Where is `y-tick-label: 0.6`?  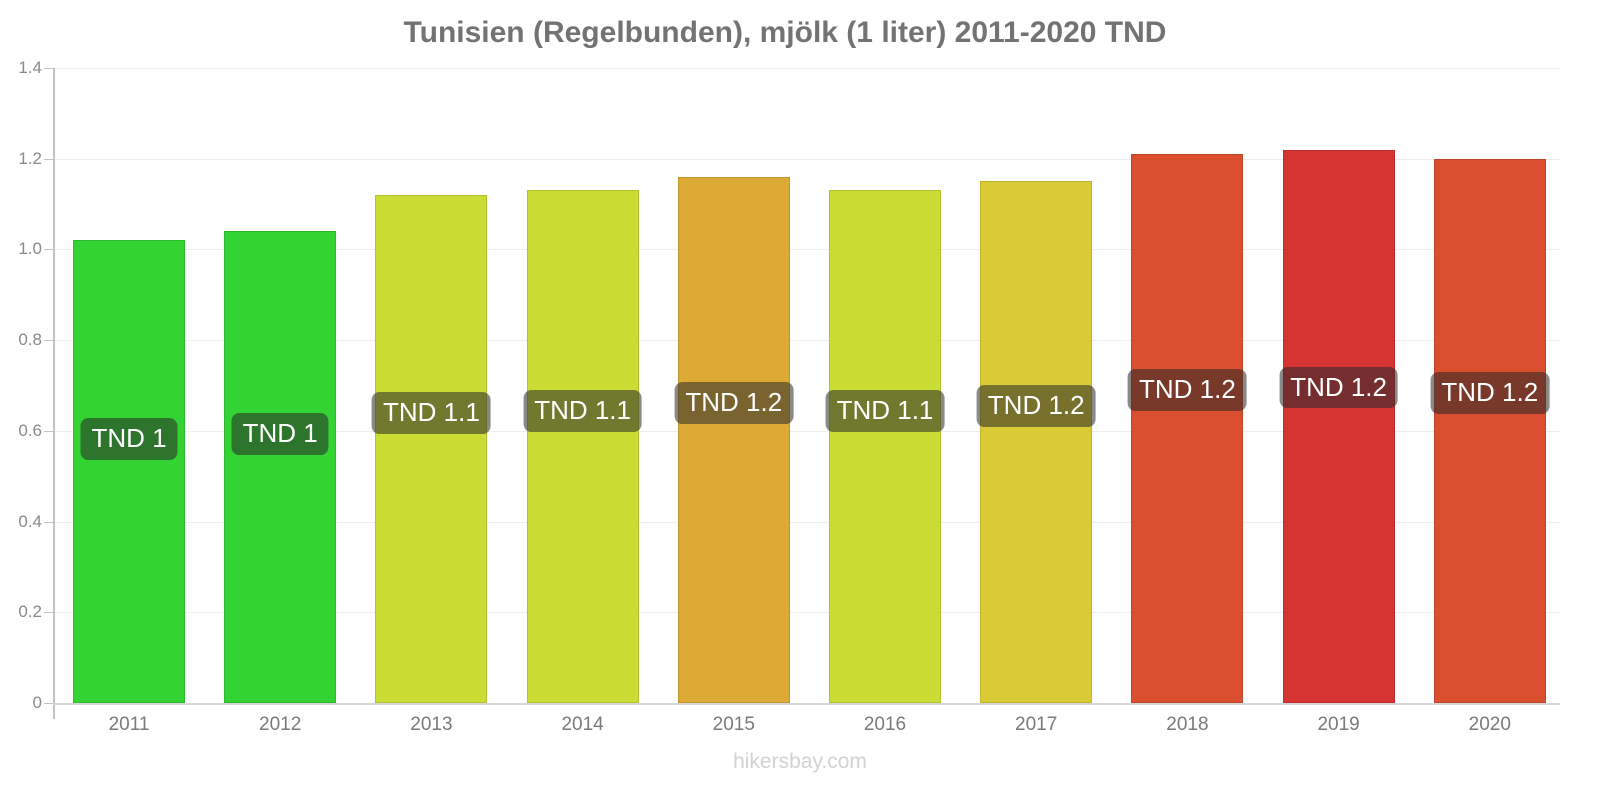 y-tick-label: 0.6 is located at coordinates (30, 430).